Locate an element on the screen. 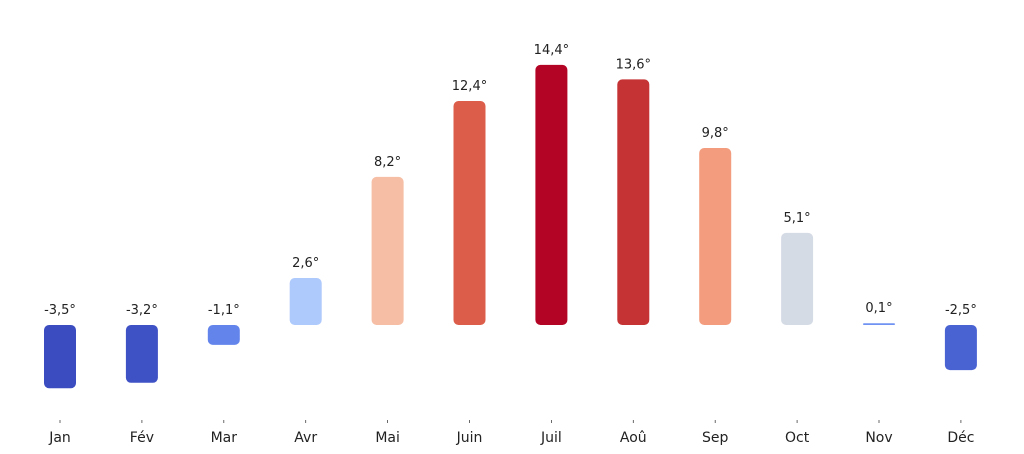  x-tick-label: Mai is located at coordinates (387, 438).